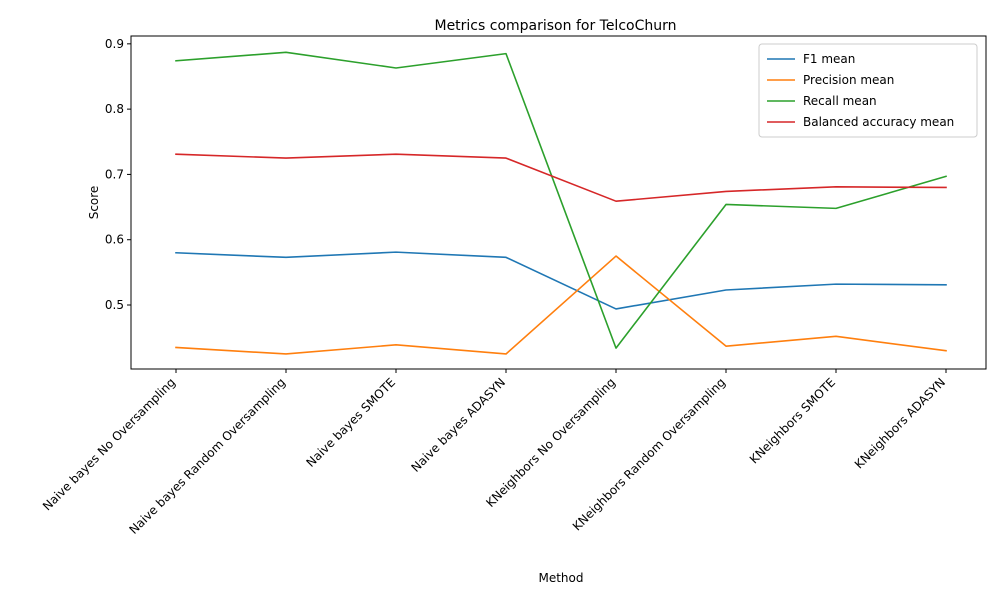 The width and height of the screenshot is (1000, 600). I want to click on y-tick-label: 0.8, so click(114, 109).